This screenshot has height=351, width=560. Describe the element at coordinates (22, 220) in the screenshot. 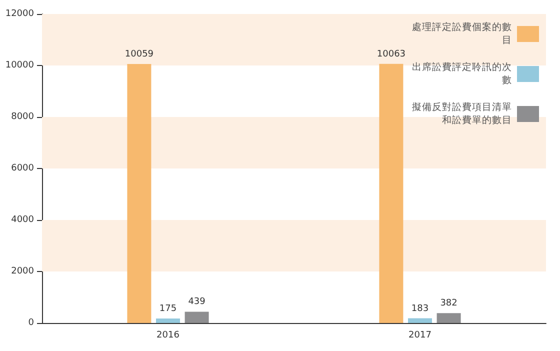

I see `y-tick-label: 4000` at that location.